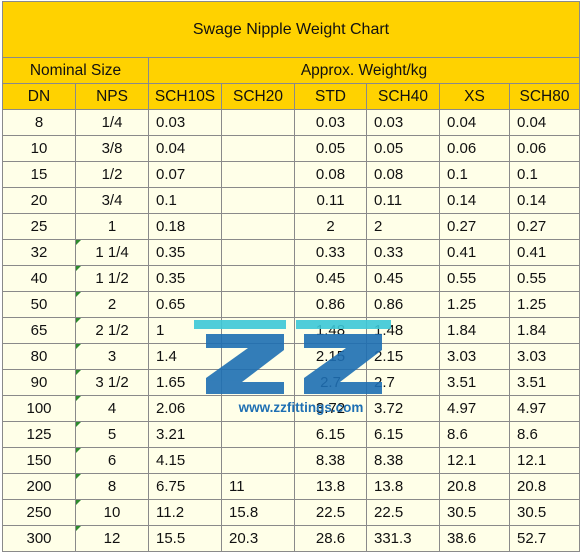 Image resolution: width=582 pixels, height=554 pixels. Describe the element at coordinates (330, 538) in the screenshot. I see `cell-std: 28.6` at that location.